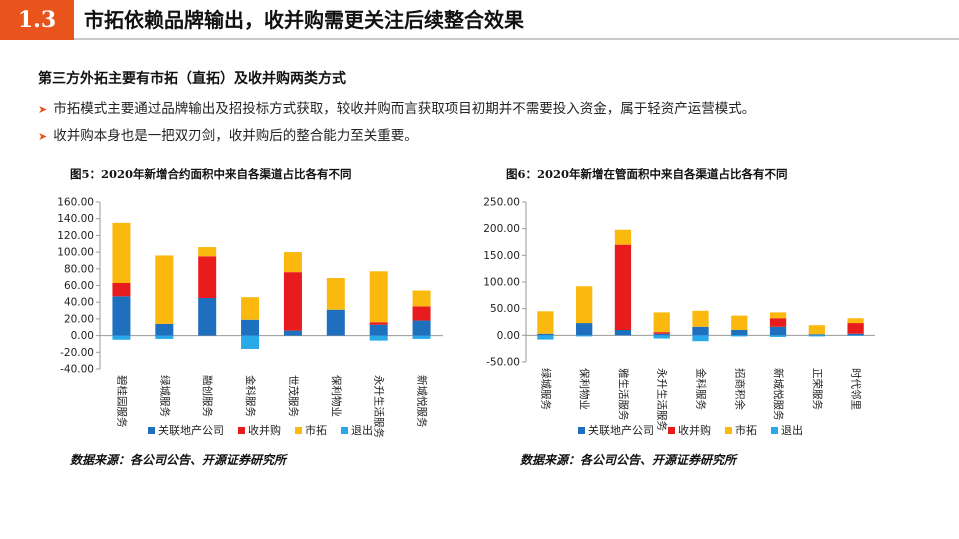 Image resolution: width=959 pixels, height=539 pixels. Describe the element at coordinates (739, 389) in the screenshot. I see `x-category-label: 招商积余` at that location.